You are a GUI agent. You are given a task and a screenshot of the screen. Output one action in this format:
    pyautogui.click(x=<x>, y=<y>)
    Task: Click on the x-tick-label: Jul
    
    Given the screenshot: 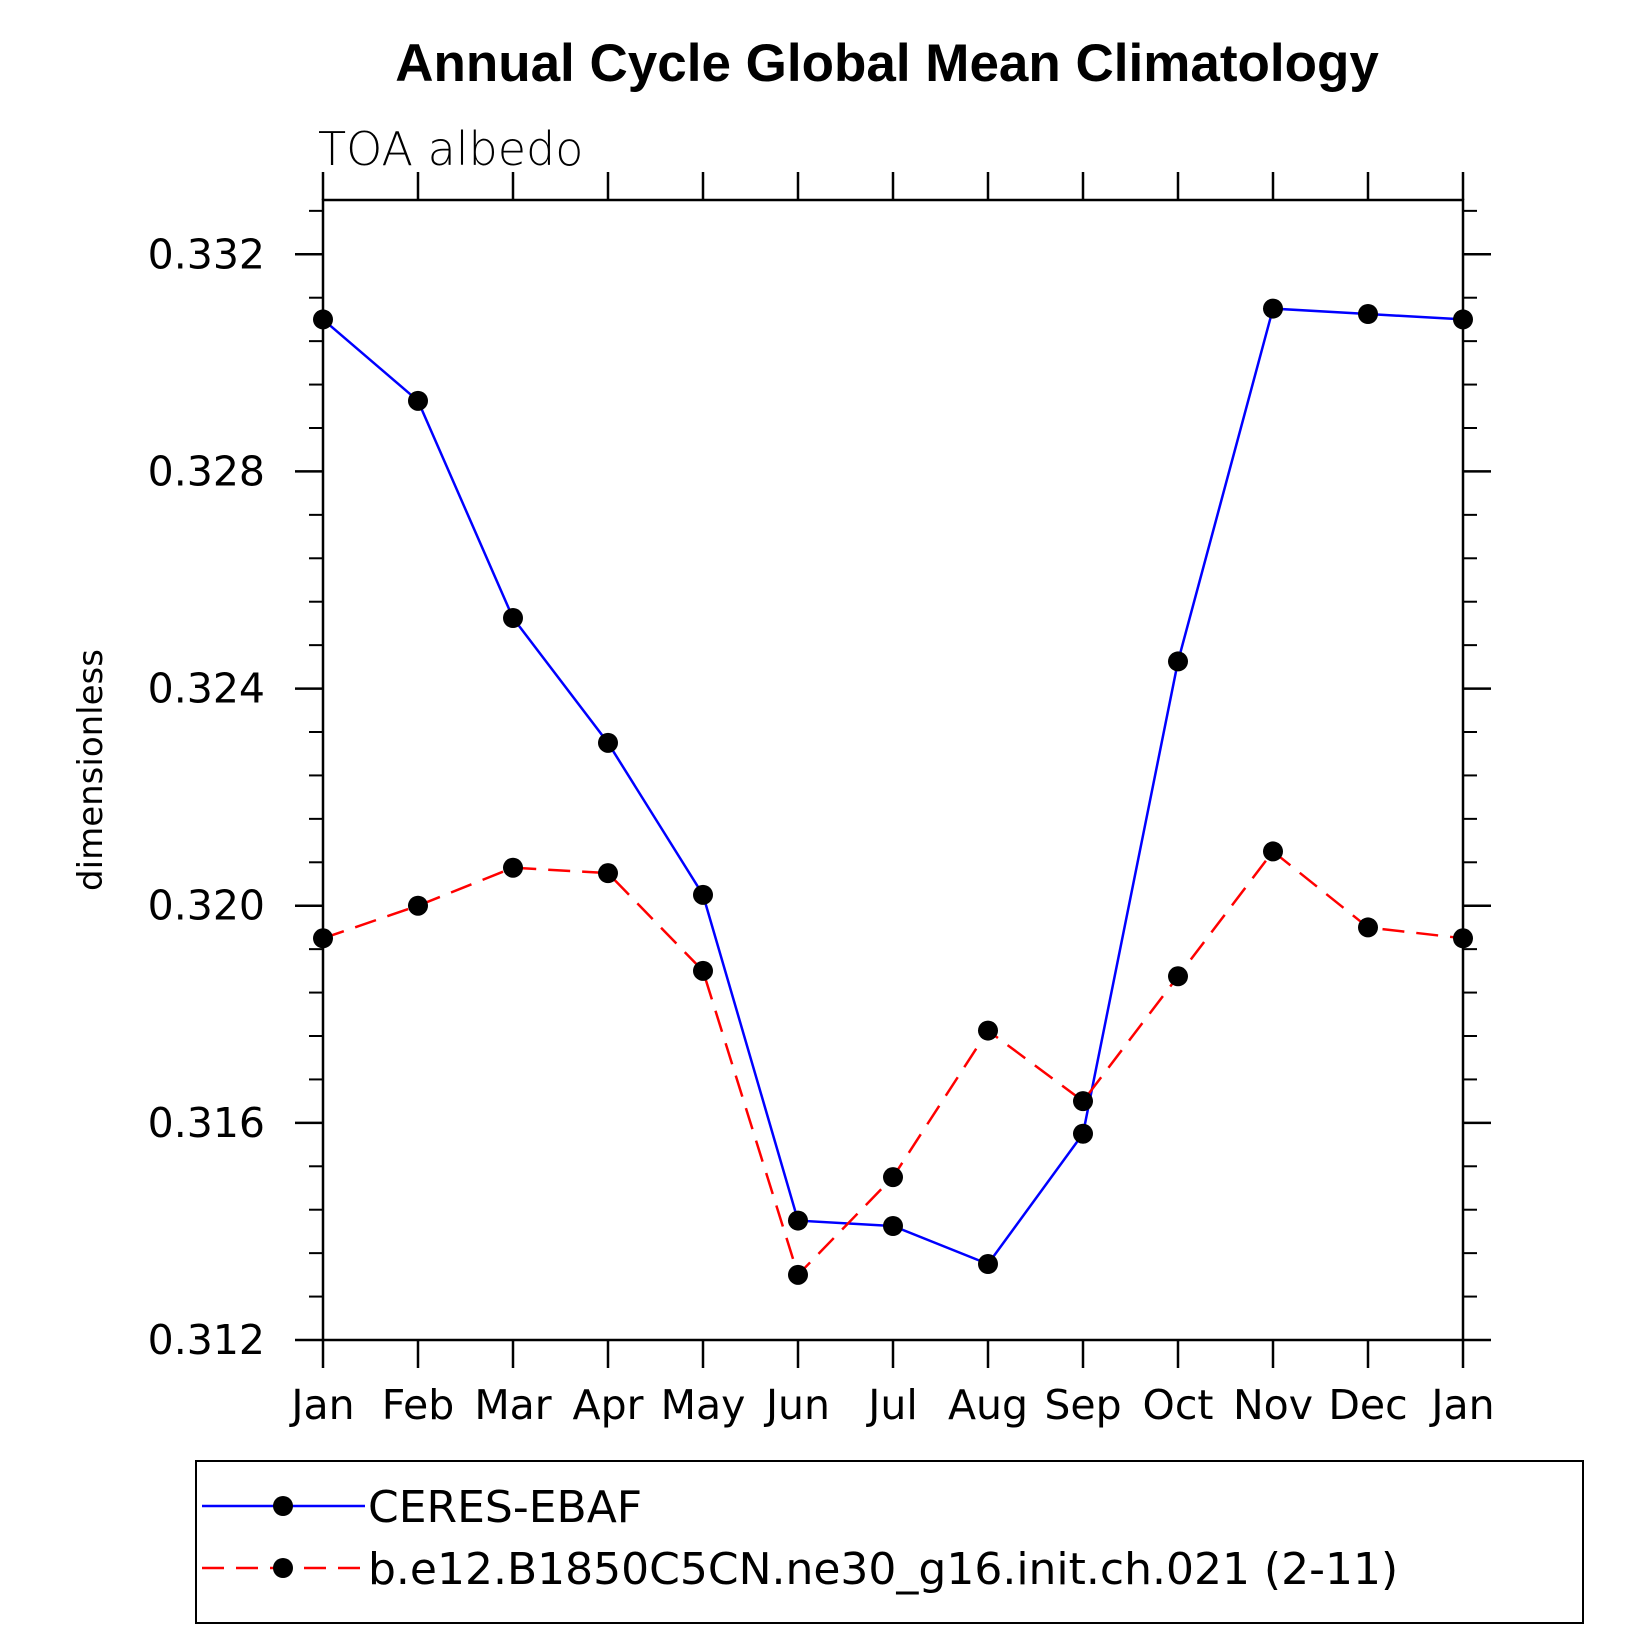 What is the action you would take?
    pyautogui.click(x=891, y=1405)
    